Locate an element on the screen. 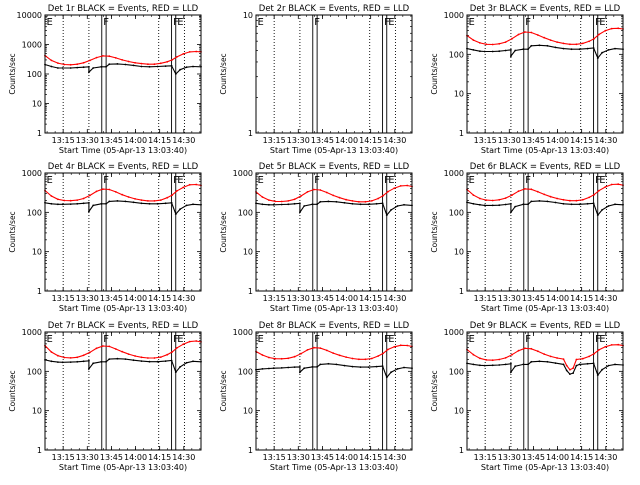 The height and width of the screenshot is (485, 640). panel-title: Det 3r BLACK = Events, RED = LLD is located at coordinates (545, 9).